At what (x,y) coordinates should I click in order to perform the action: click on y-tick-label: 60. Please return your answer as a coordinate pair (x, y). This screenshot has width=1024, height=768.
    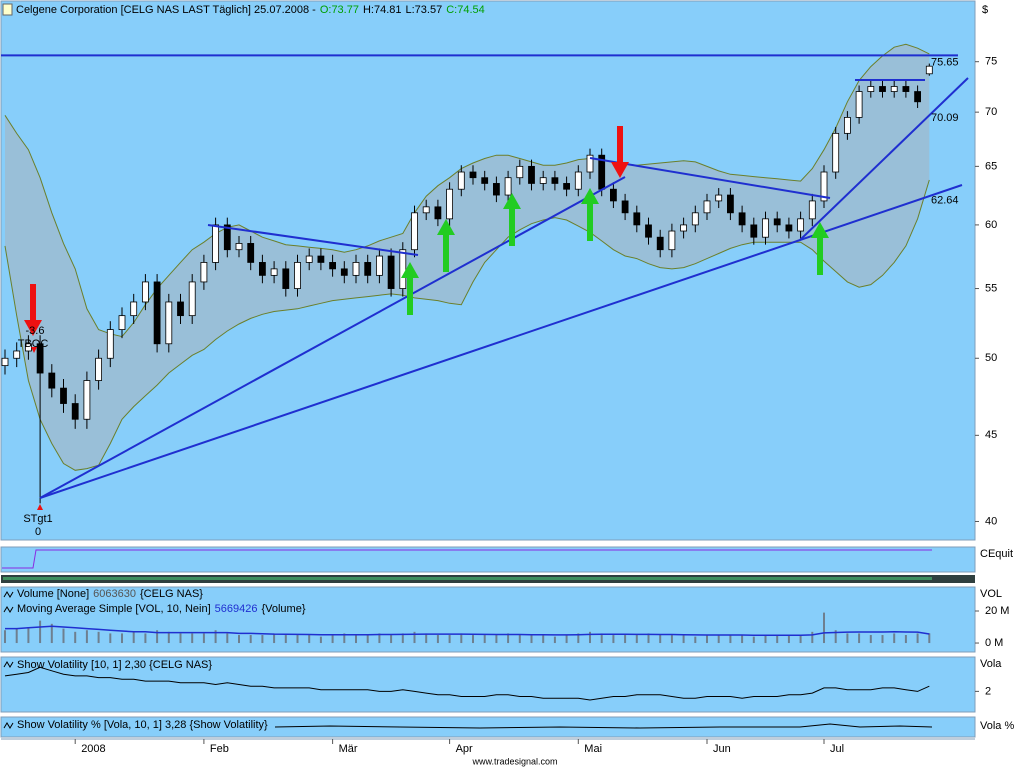
    Looking at the image, I should click on (991, 225).